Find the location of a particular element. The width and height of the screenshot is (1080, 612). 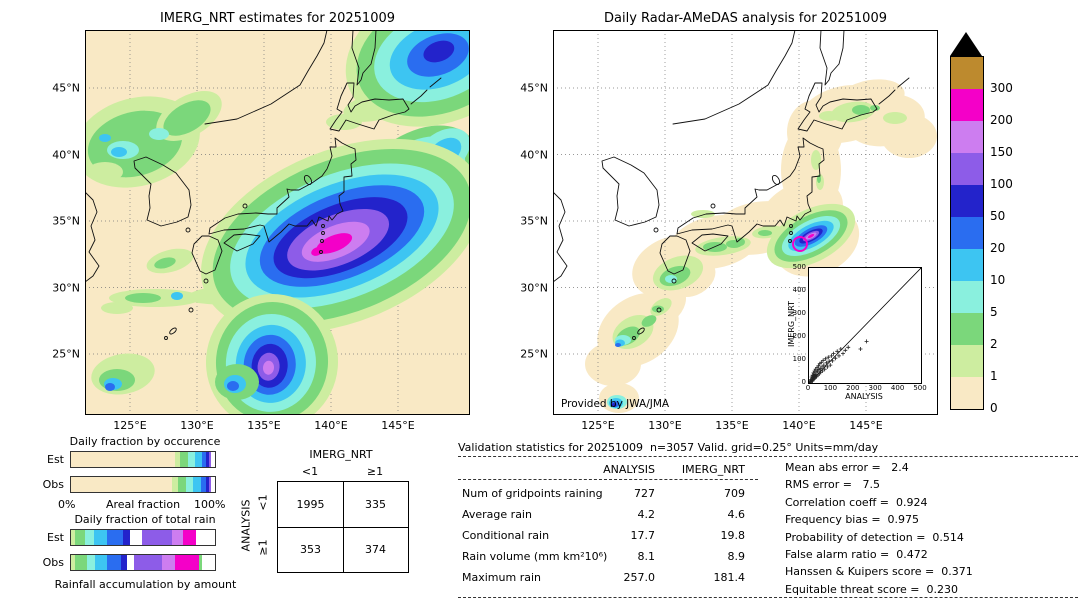

inset-x-tick-label: 400 is located at coordinates (897, 388).